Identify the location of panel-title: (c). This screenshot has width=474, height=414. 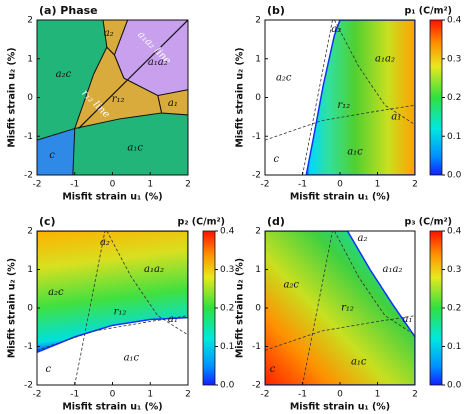
(47, 221).